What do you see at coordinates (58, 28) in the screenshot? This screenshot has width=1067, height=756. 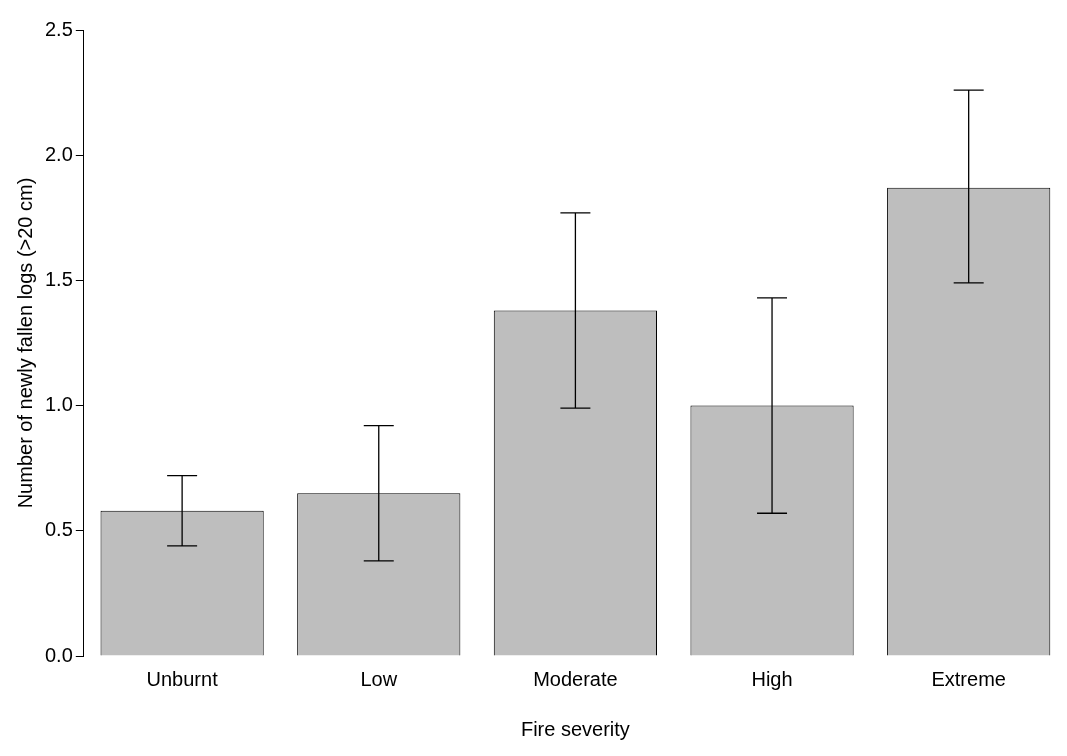 I see `y-tick-label: 2.5` at bounding box center [58, 28].